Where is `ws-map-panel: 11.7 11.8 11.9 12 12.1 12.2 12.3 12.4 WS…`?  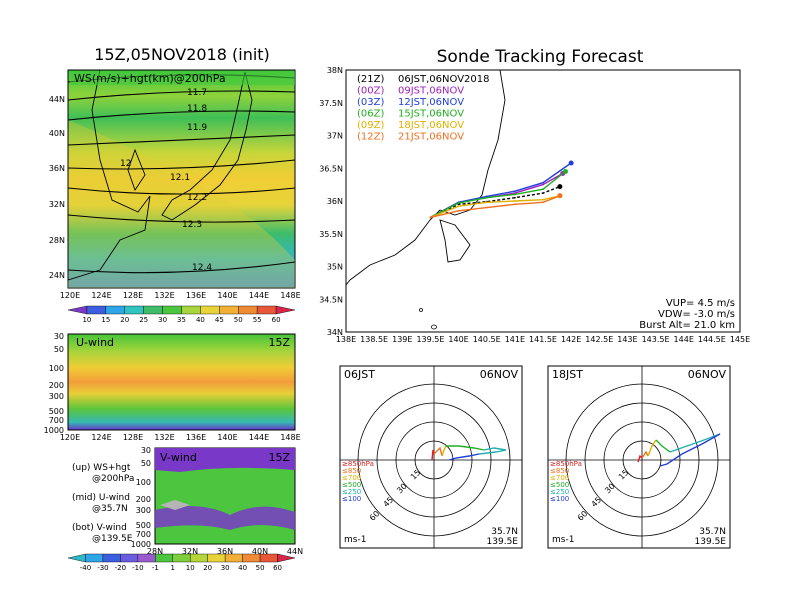
ws-map-panel: 11.7 11.8 11.9 12 12.1 12.2 12.3 12.4 WS… is located at coordinates (175, 184).